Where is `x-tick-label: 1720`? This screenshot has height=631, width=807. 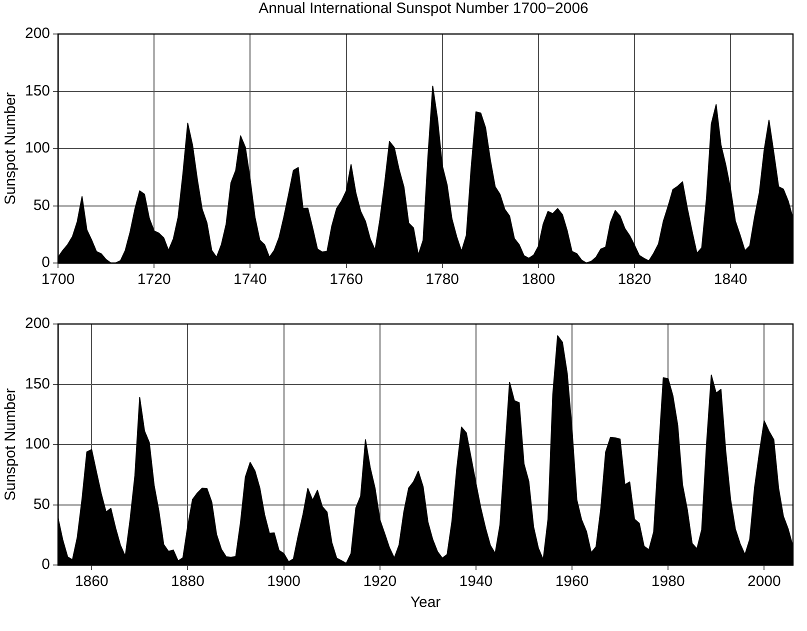 x-tick-label: 1720 is located at coordinates (154, 279).